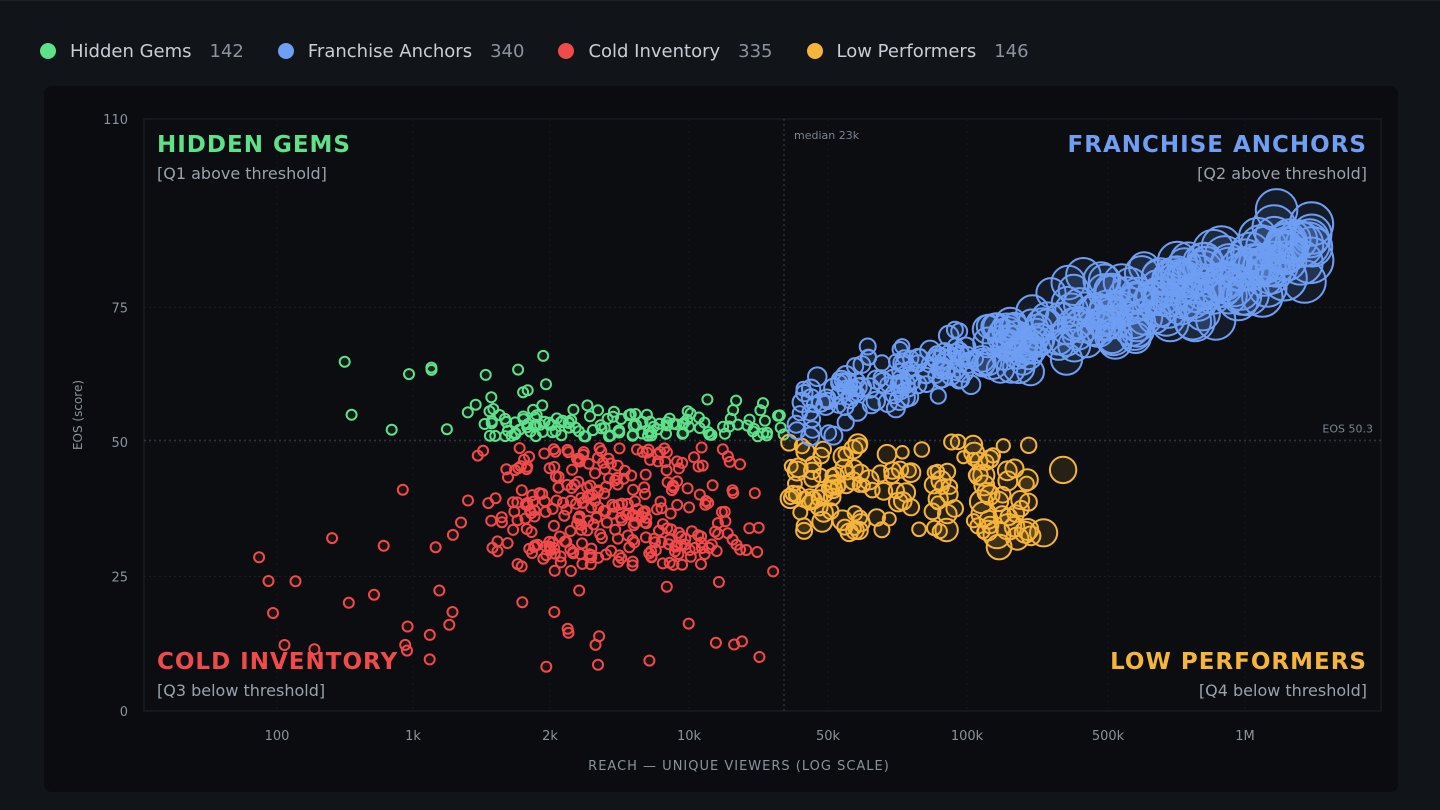  I want to click on quadrant-subtitle-hidden: [Q1 above threshold], so click(242, 173).